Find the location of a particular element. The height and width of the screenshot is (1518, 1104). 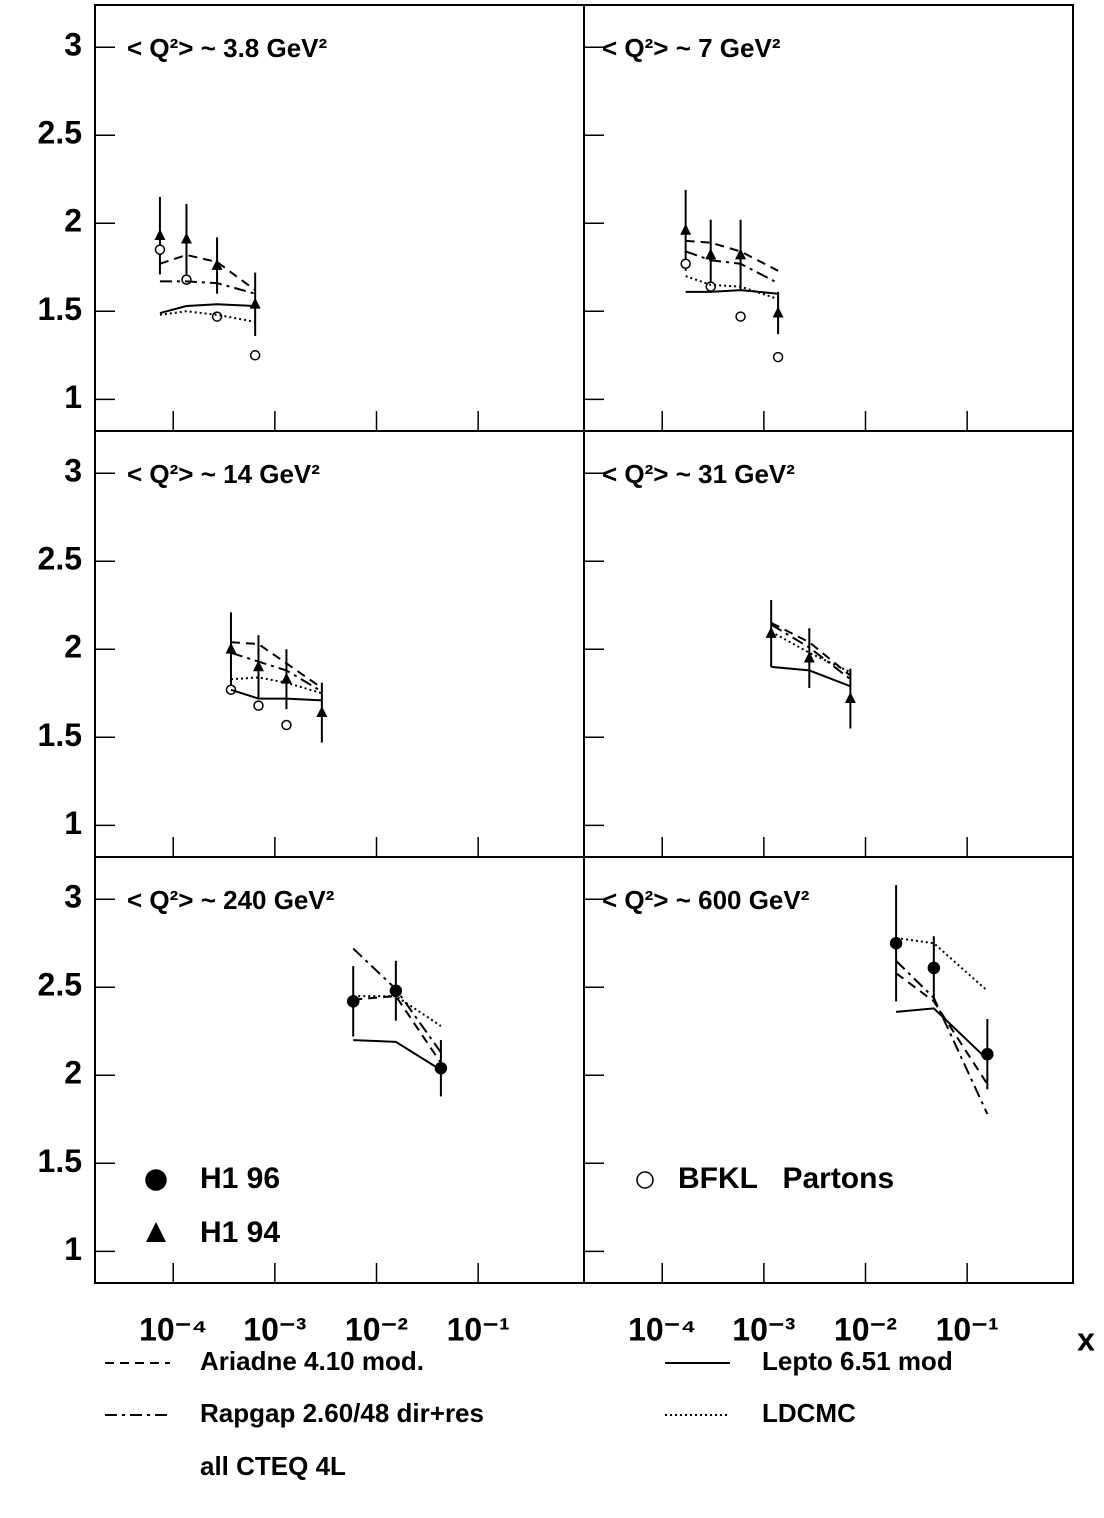

legend-label: Rapgap 2.60/48 dir+res is located at coordinates (342, 1413).